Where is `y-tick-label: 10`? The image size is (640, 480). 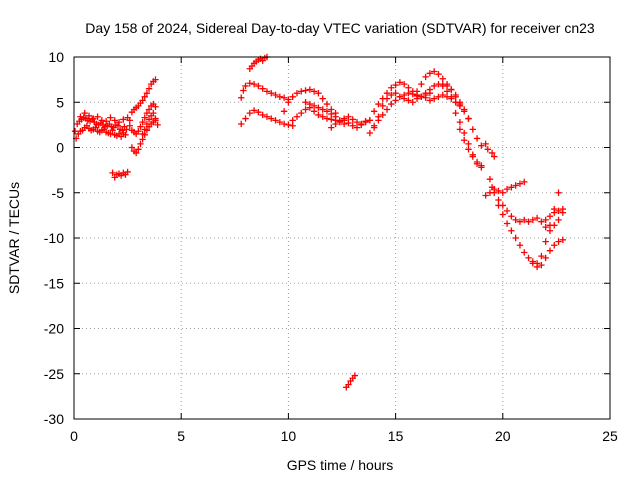
y-tick-label: 10 is located at coordinates (56, 57).